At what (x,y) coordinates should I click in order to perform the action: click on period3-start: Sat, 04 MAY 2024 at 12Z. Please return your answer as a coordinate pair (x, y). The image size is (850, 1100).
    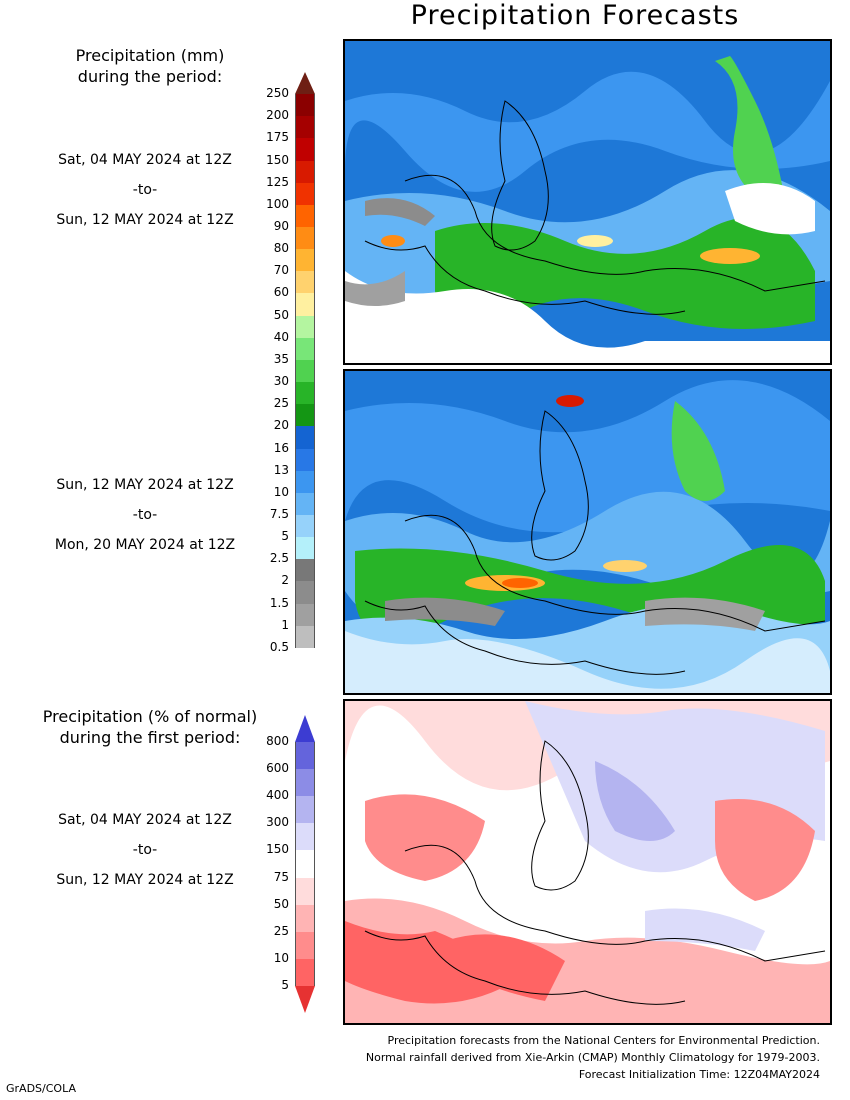
    Looking at the image, I should click on (145, 820).